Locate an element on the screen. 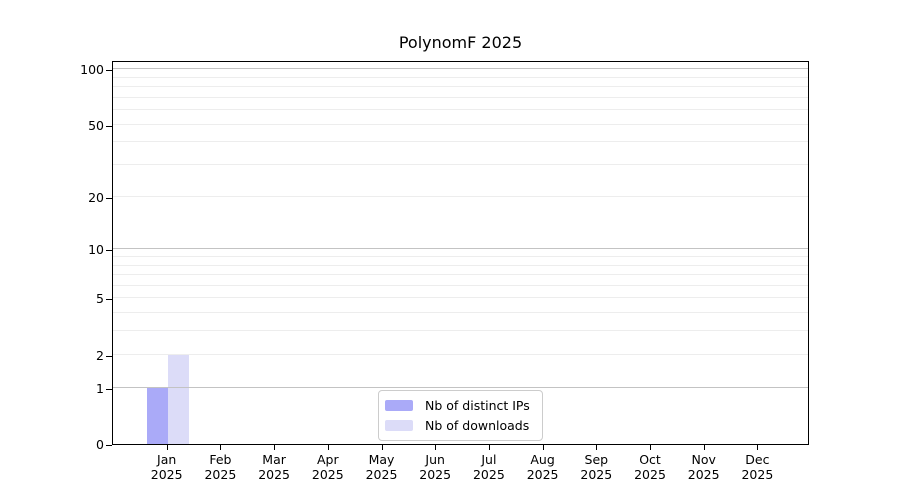 The width and height of the screenshot is (900, 500). x-tick-month: Jun is located at coordinates (435, 459).